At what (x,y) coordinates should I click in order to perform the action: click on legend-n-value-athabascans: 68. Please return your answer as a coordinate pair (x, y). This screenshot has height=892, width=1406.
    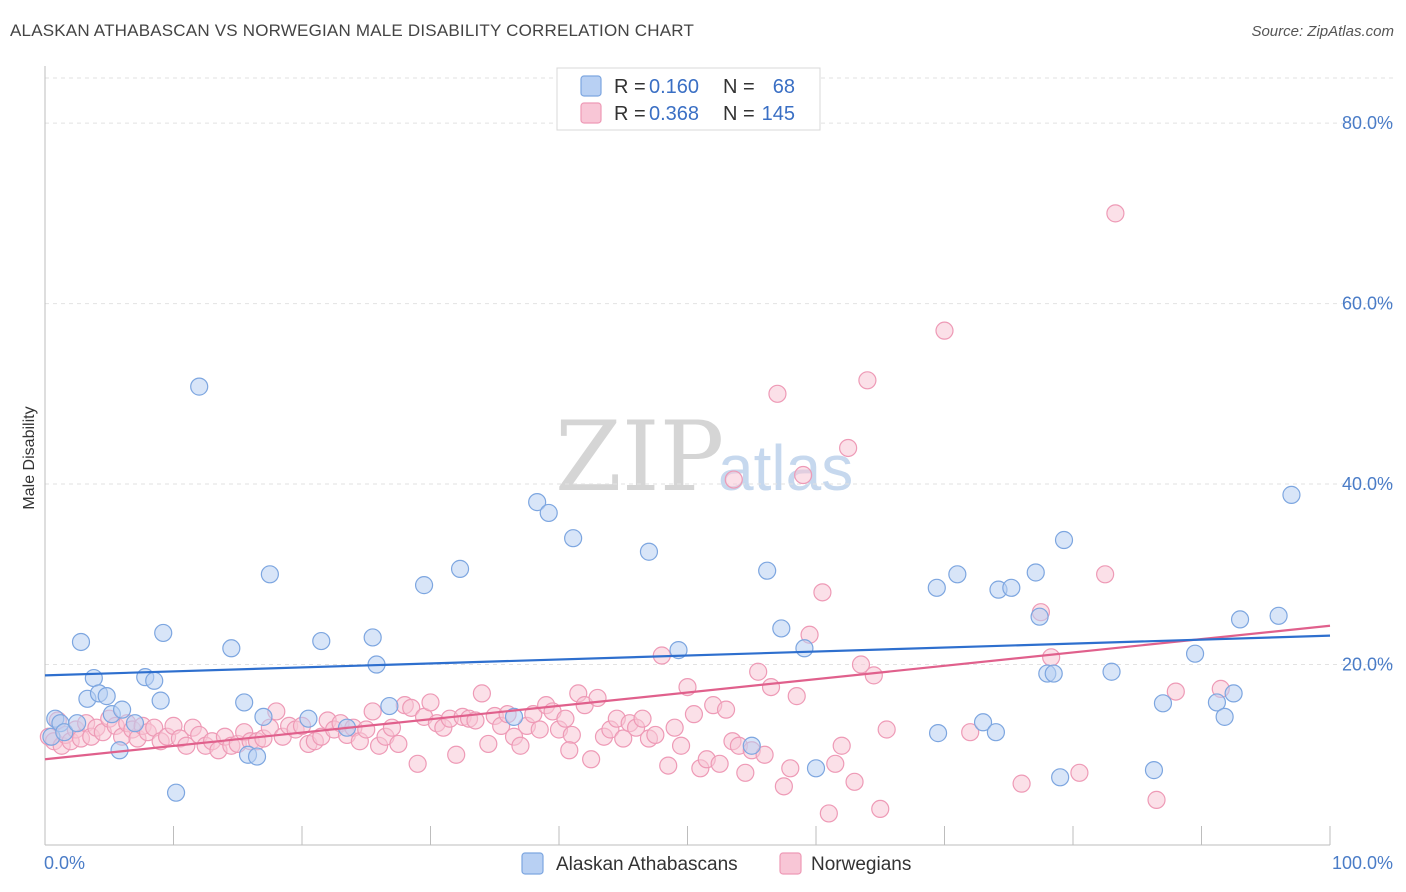
    Looking at the image, I should click on (784, 87).